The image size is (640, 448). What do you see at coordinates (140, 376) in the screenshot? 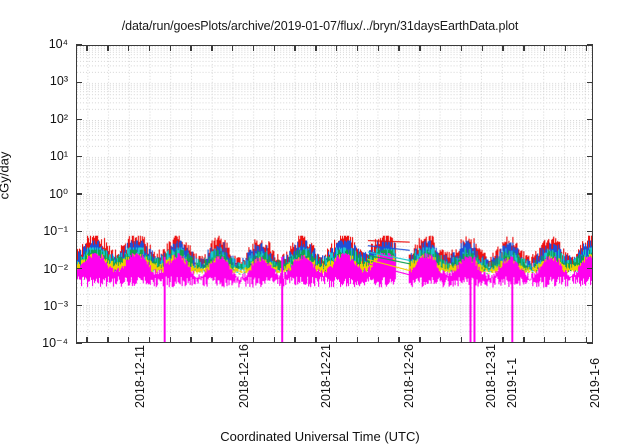
I see `x-axis-tick-label: 2018-12-11` at bounding box center [140, 376].